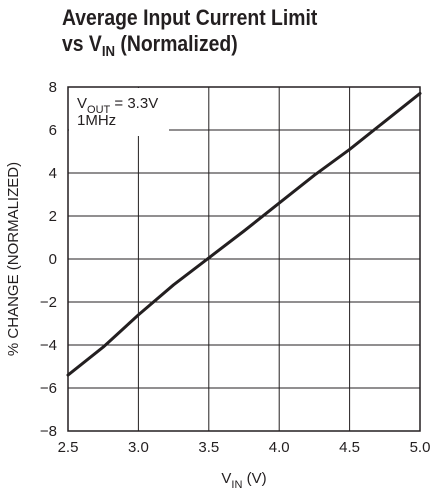 The width and height of the screenshot is (432, 494). I want to click on chart-title-line-1: Average Input Current Limit, so click(189, 18).